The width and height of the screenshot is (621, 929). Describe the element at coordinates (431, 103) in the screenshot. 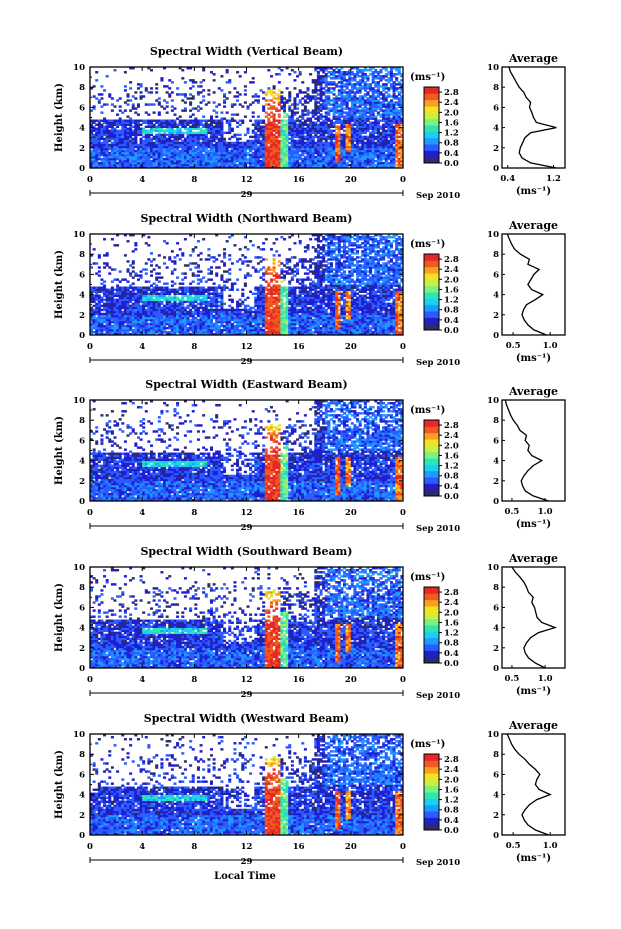

I see `colorbar-swatch` at that location.